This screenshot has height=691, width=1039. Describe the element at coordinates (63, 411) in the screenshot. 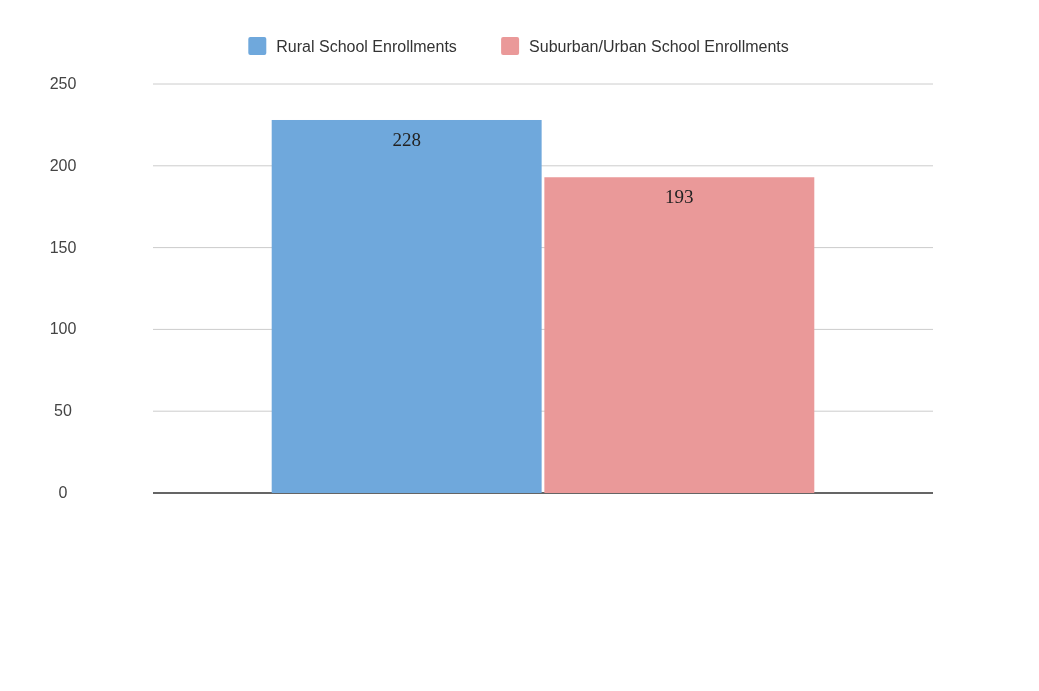

I see `y-tick-label: 50` at that location.